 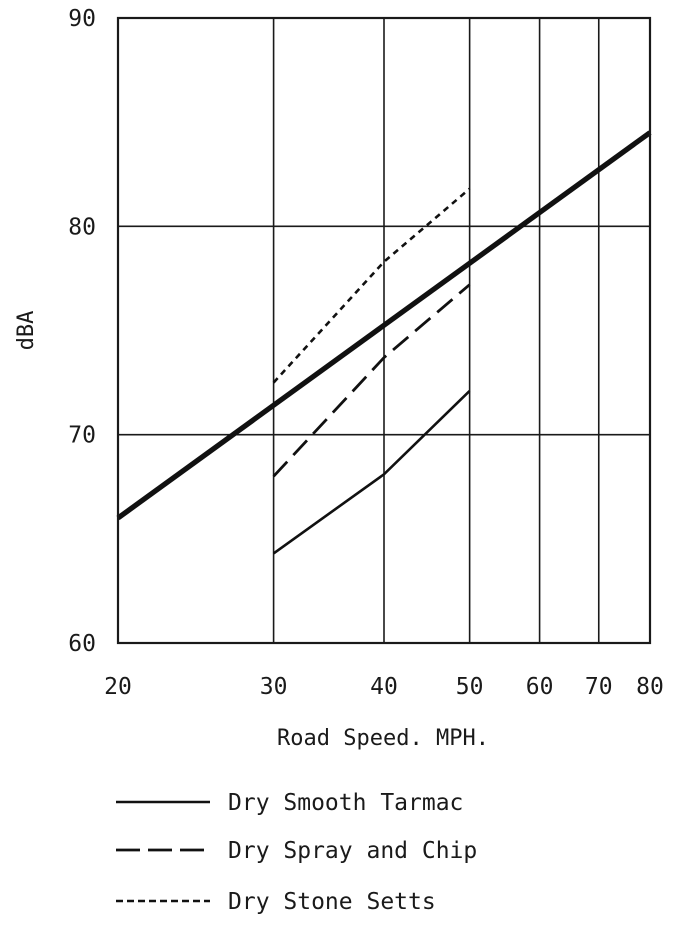 What do you see at coordinates (82, 436) in the screenshot?
I see `y-tick-label: 70` at bounding box center [82, 436].